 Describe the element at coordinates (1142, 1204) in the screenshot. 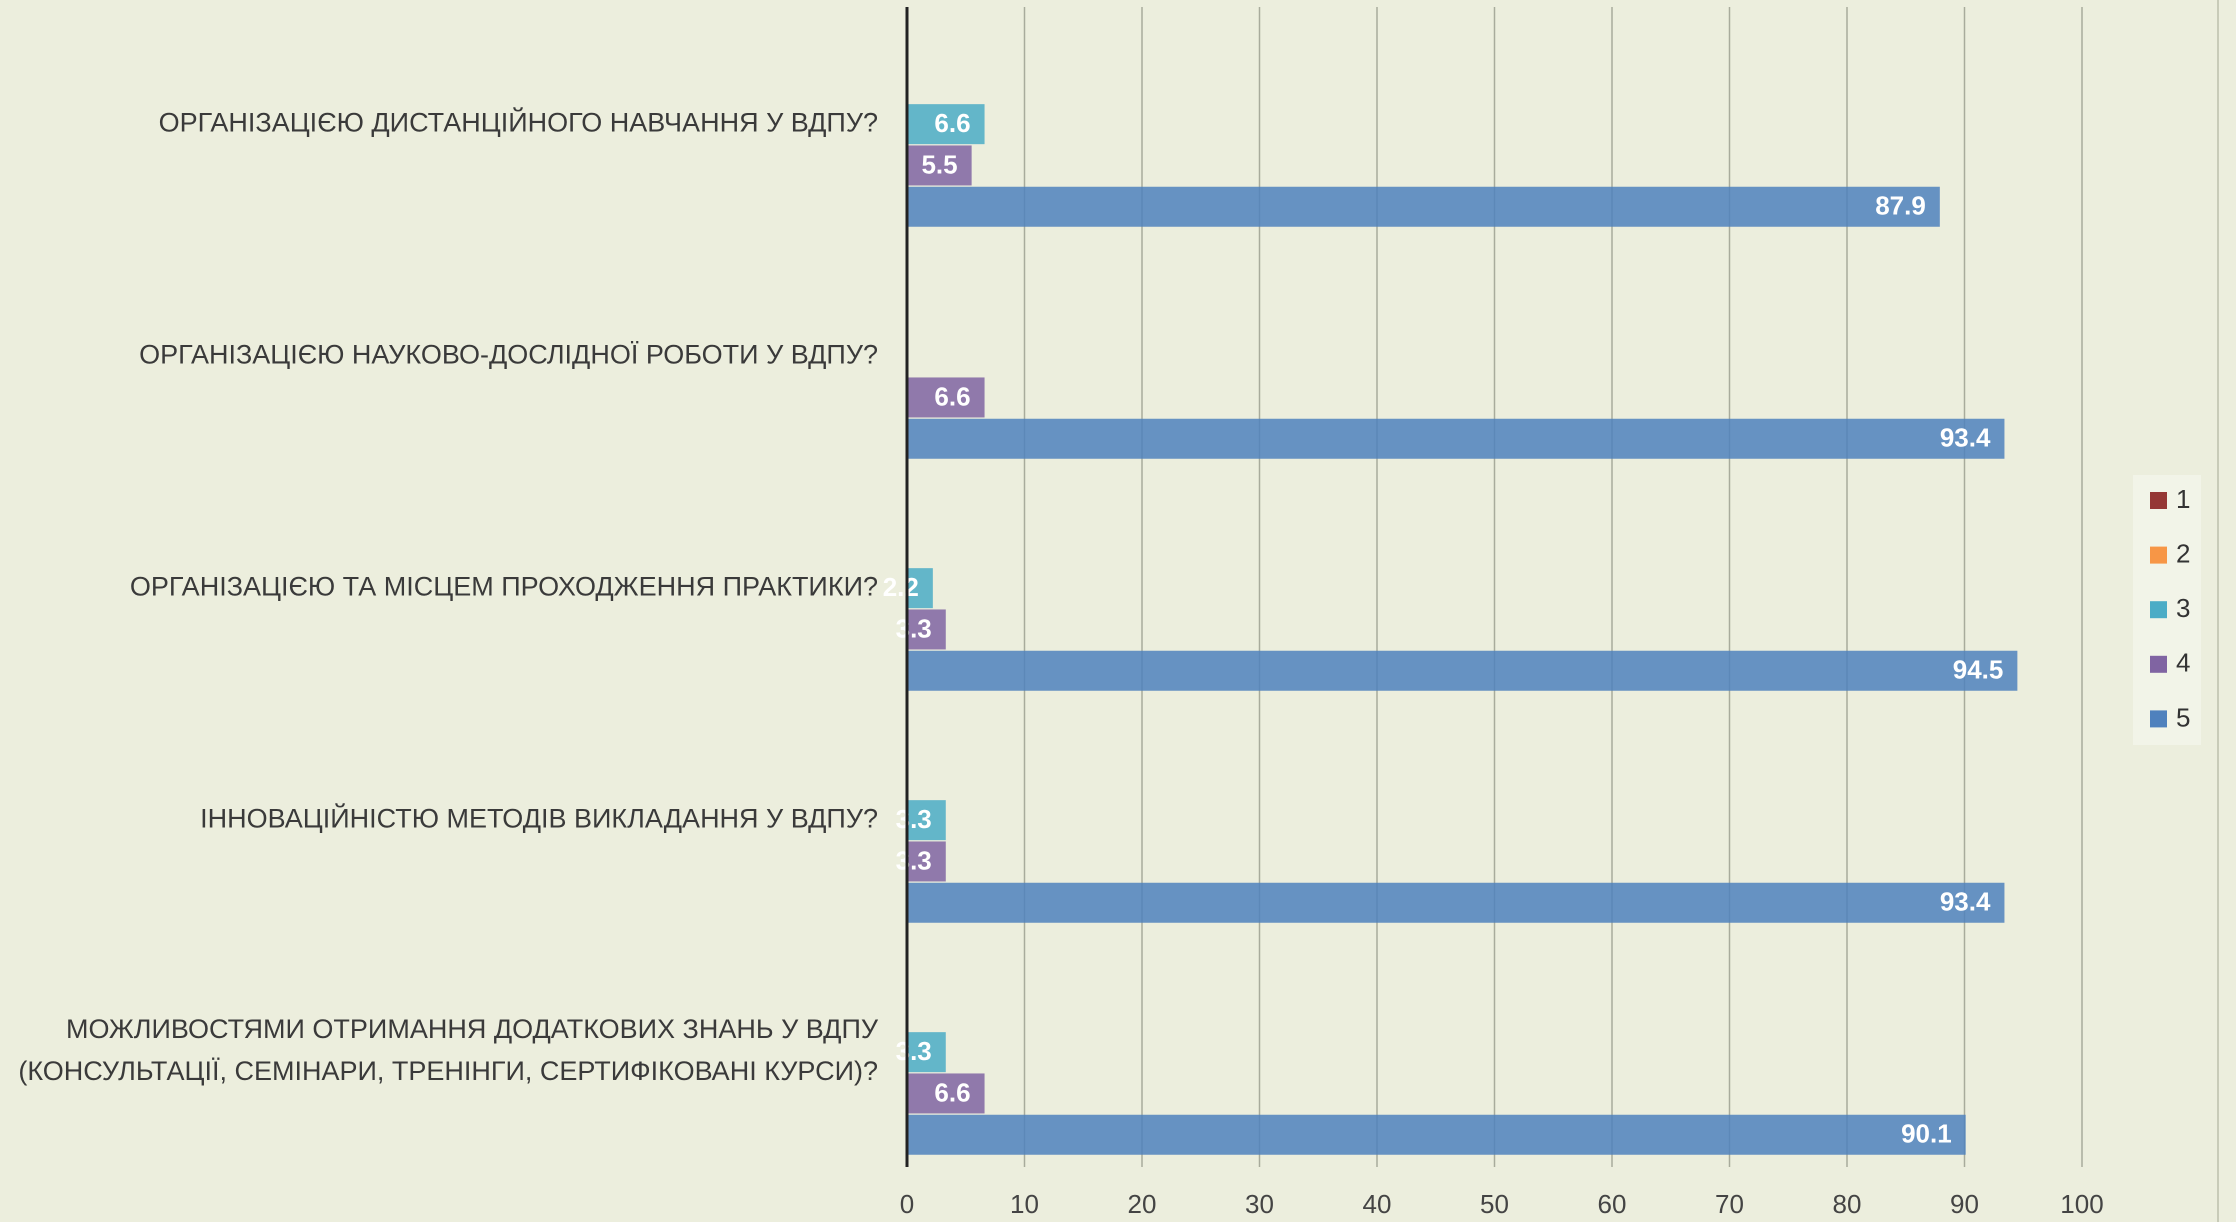

I see `x-tick-label: 20` at that location.